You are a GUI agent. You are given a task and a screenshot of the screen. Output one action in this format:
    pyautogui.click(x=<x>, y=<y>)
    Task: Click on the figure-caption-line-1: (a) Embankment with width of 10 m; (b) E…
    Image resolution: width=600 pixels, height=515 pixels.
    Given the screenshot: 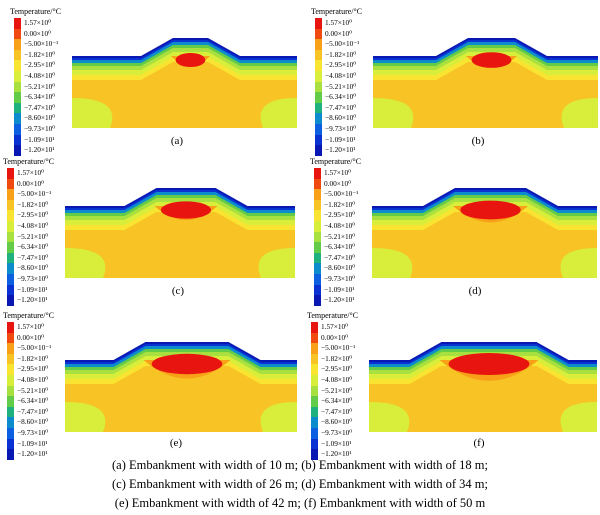 What is the action you would take?
    pyautogui.click(x=300, y=465)
    